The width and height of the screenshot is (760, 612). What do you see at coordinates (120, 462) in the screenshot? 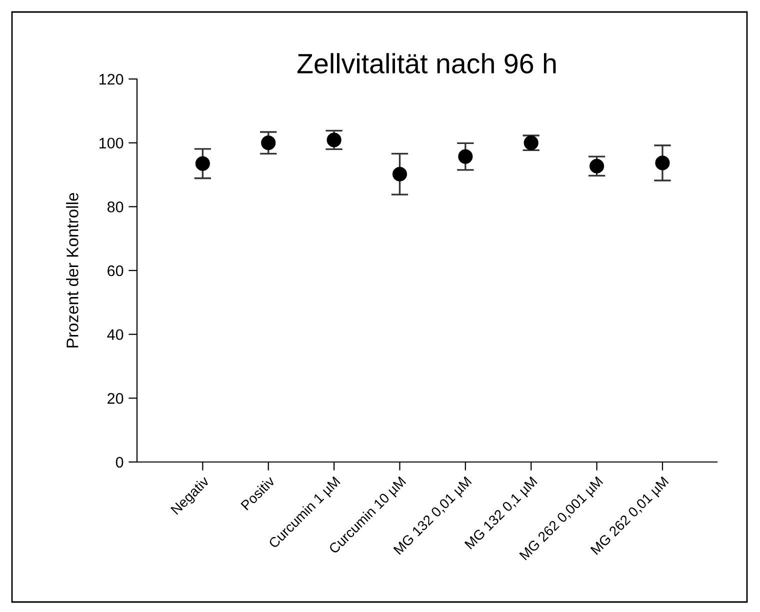
I see `y-tick-label: 0` at bounding box center [120, 462].